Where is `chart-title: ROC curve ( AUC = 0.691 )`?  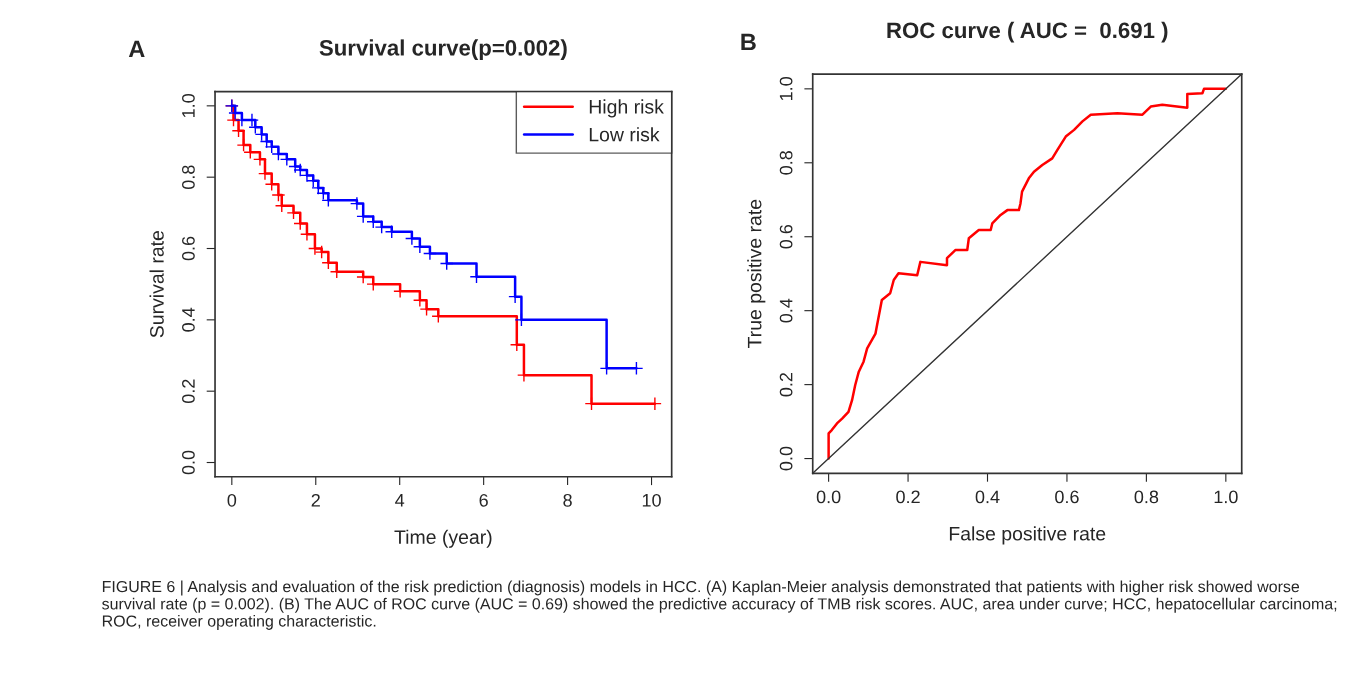
chart-title: ROC curve ( AUC = 0.691 ) is located at coordinates (1027, 32).